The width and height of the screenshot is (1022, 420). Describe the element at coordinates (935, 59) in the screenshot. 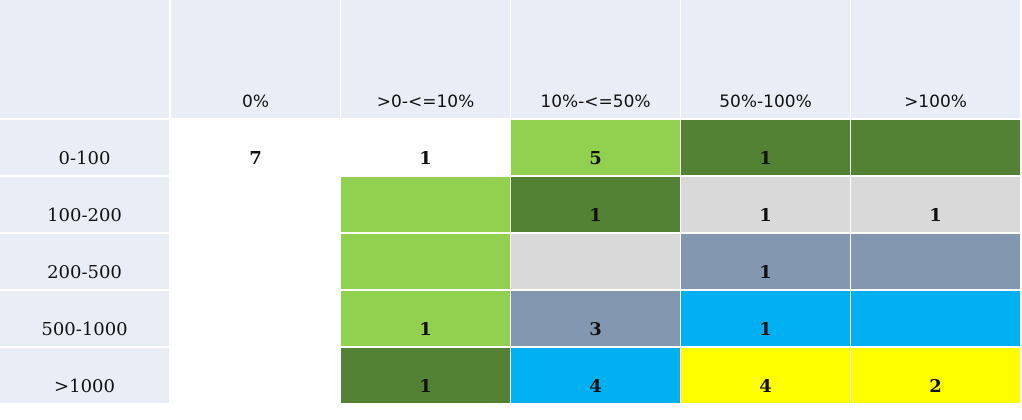

I see `column-header: >100%` at that location.